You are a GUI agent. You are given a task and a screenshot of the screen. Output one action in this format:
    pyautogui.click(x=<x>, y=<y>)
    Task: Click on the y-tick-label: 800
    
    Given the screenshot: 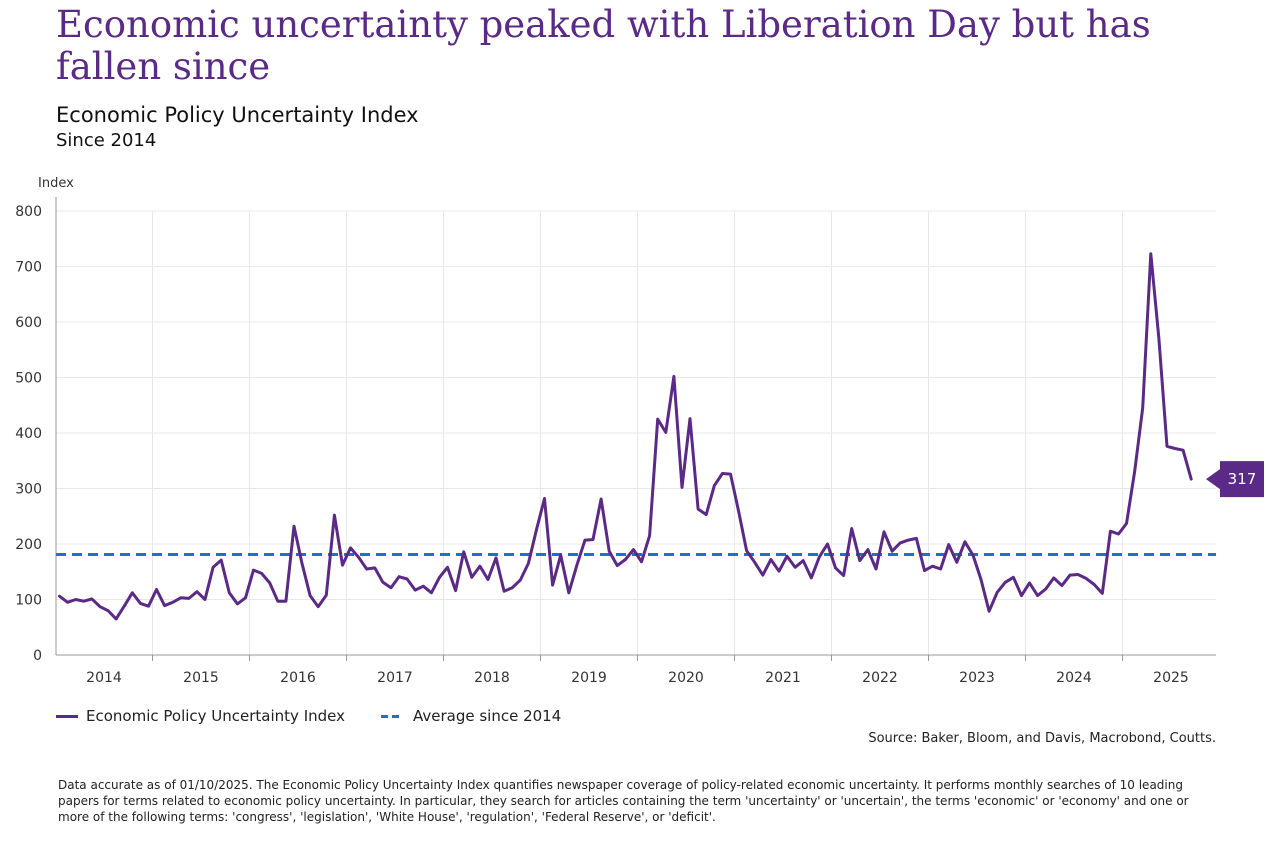 What is the action you would take?
    pyautogui.click(x=28, y=212)
    